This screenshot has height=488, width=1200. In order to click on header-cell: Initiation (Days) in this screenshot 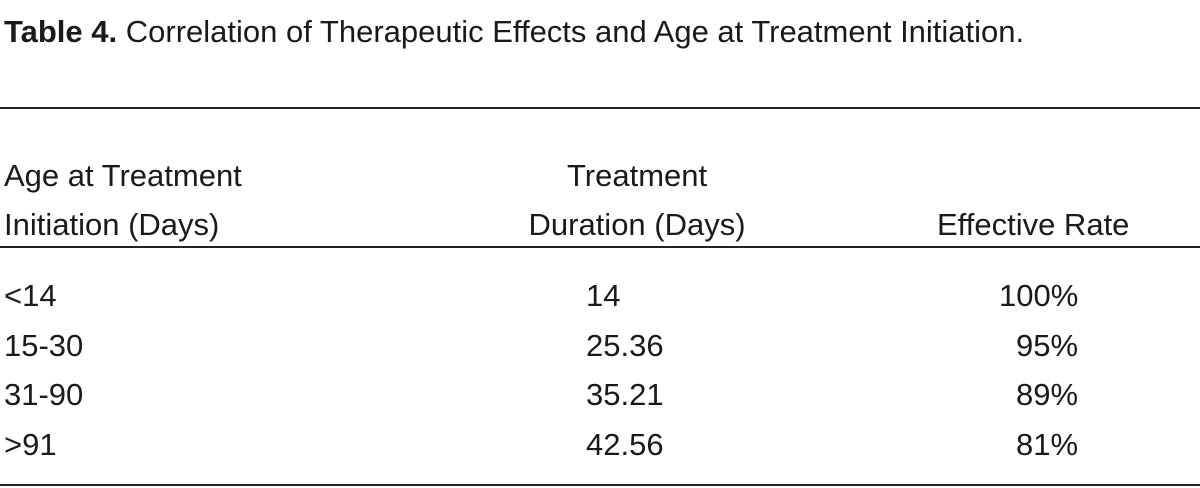, I will do `click(112, 224)`.